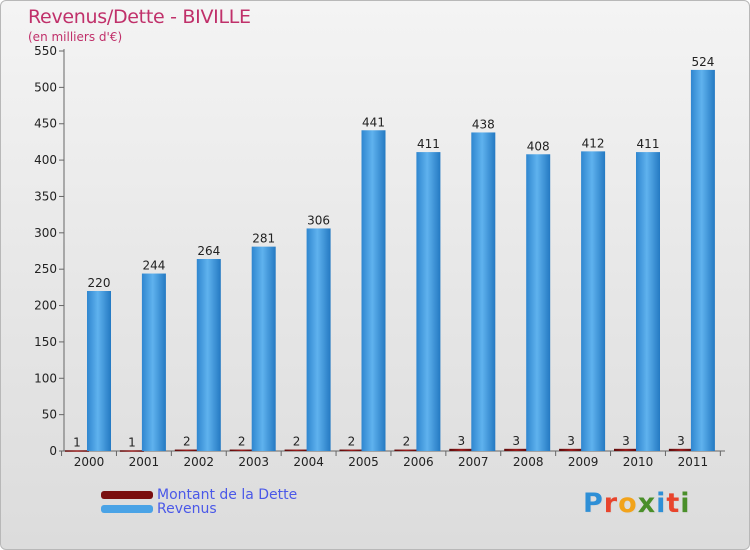 This screenshot has width=750, height=550. I want to click on y-tick-label: 550, so click(45, 51).